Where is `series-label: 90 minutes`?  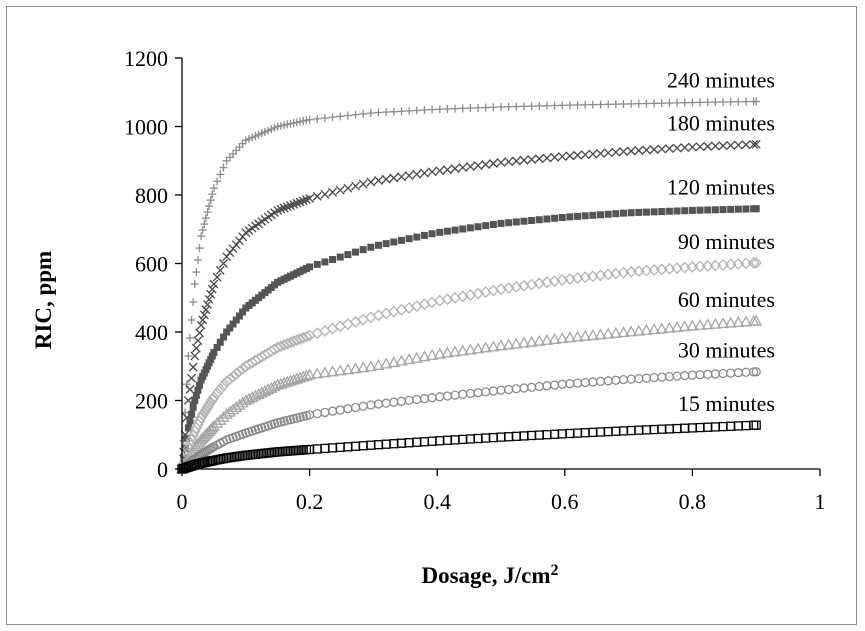
series-label: 90 minutes is located at coordinates (726, 241).